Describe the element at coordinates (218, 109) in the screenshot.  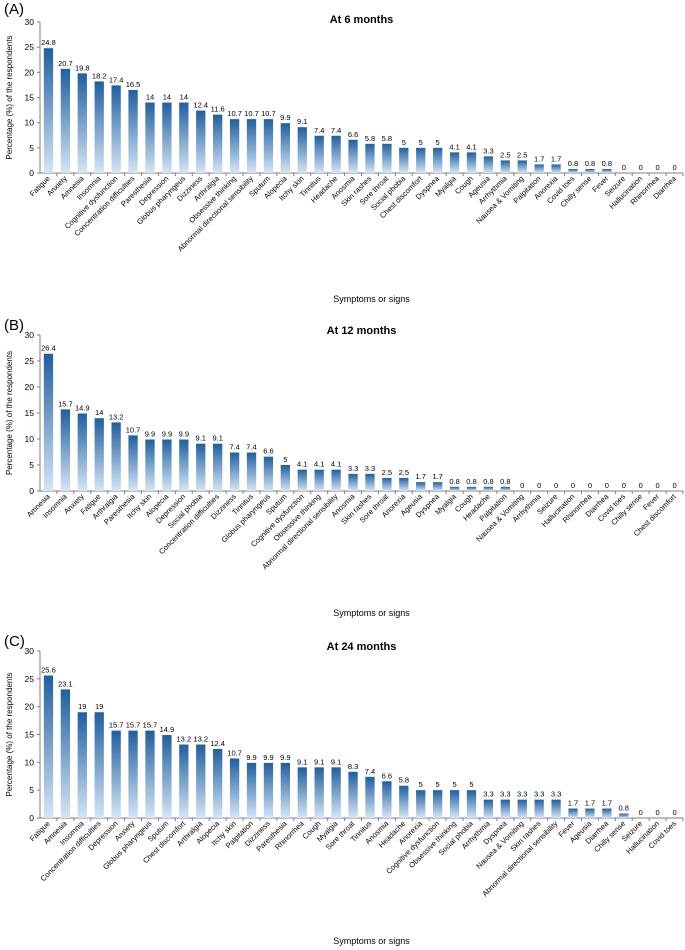
I see `data-label: 11.6` at that location.